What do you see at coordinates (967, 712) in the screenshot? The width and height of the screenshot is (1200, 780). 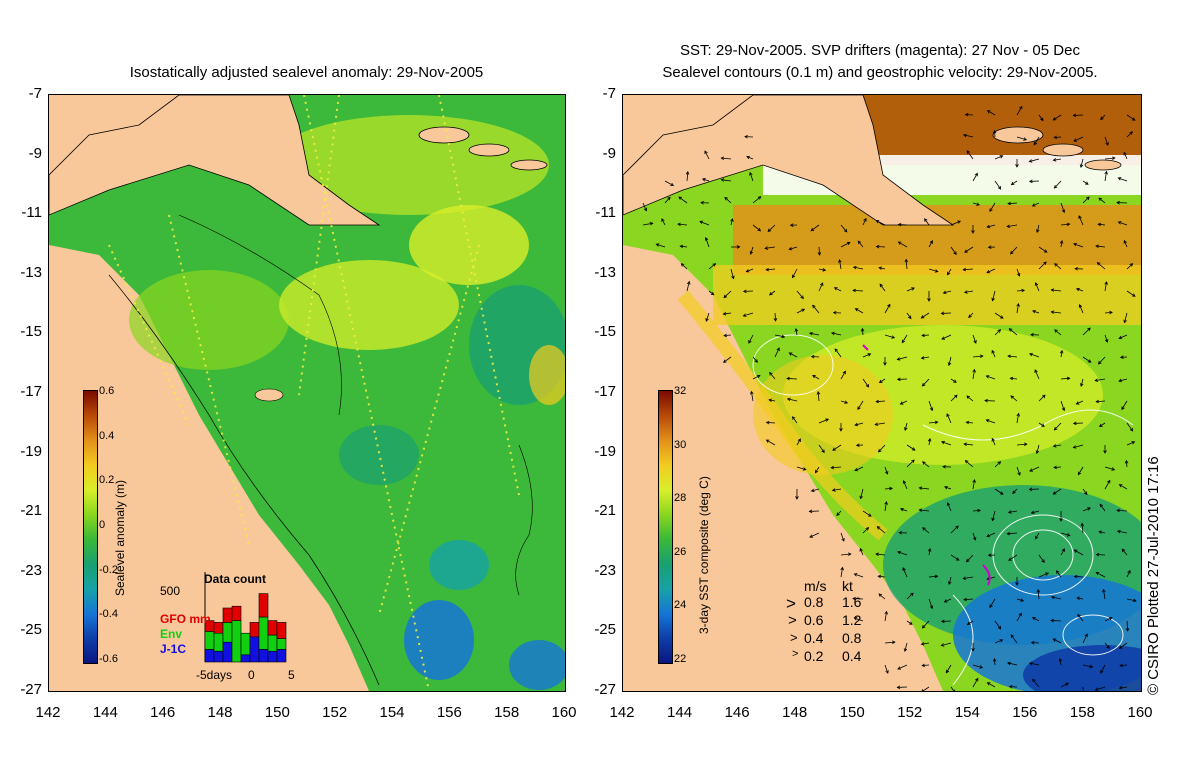 I see `right-lon-label: 154` at bounding box center [967, 712].